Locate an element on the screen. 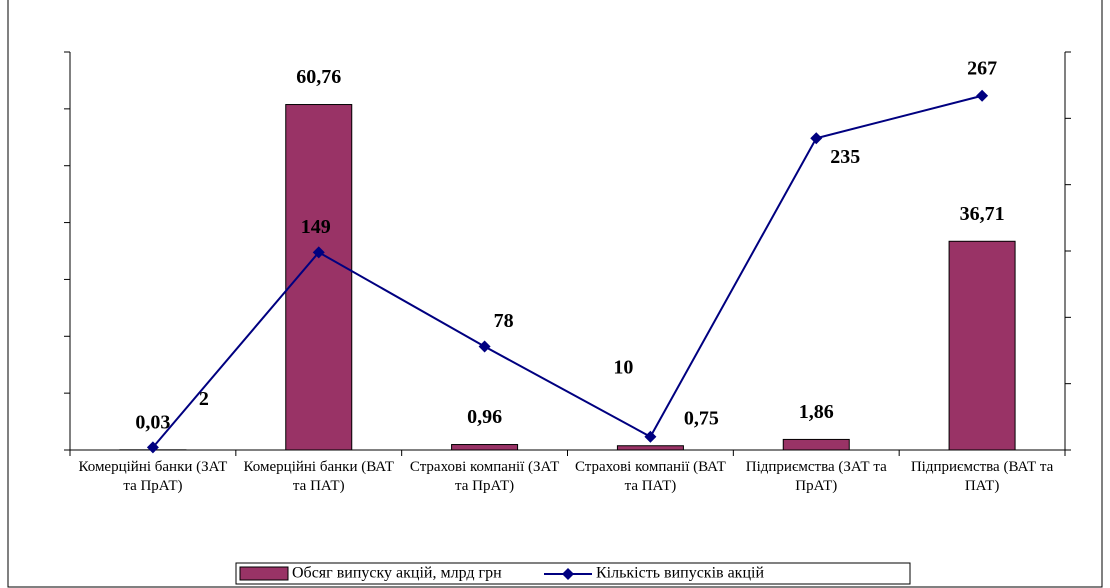 This screenshot has height=588, width=1110. bar-label: 0,03 is located at coordinates (152, 422).